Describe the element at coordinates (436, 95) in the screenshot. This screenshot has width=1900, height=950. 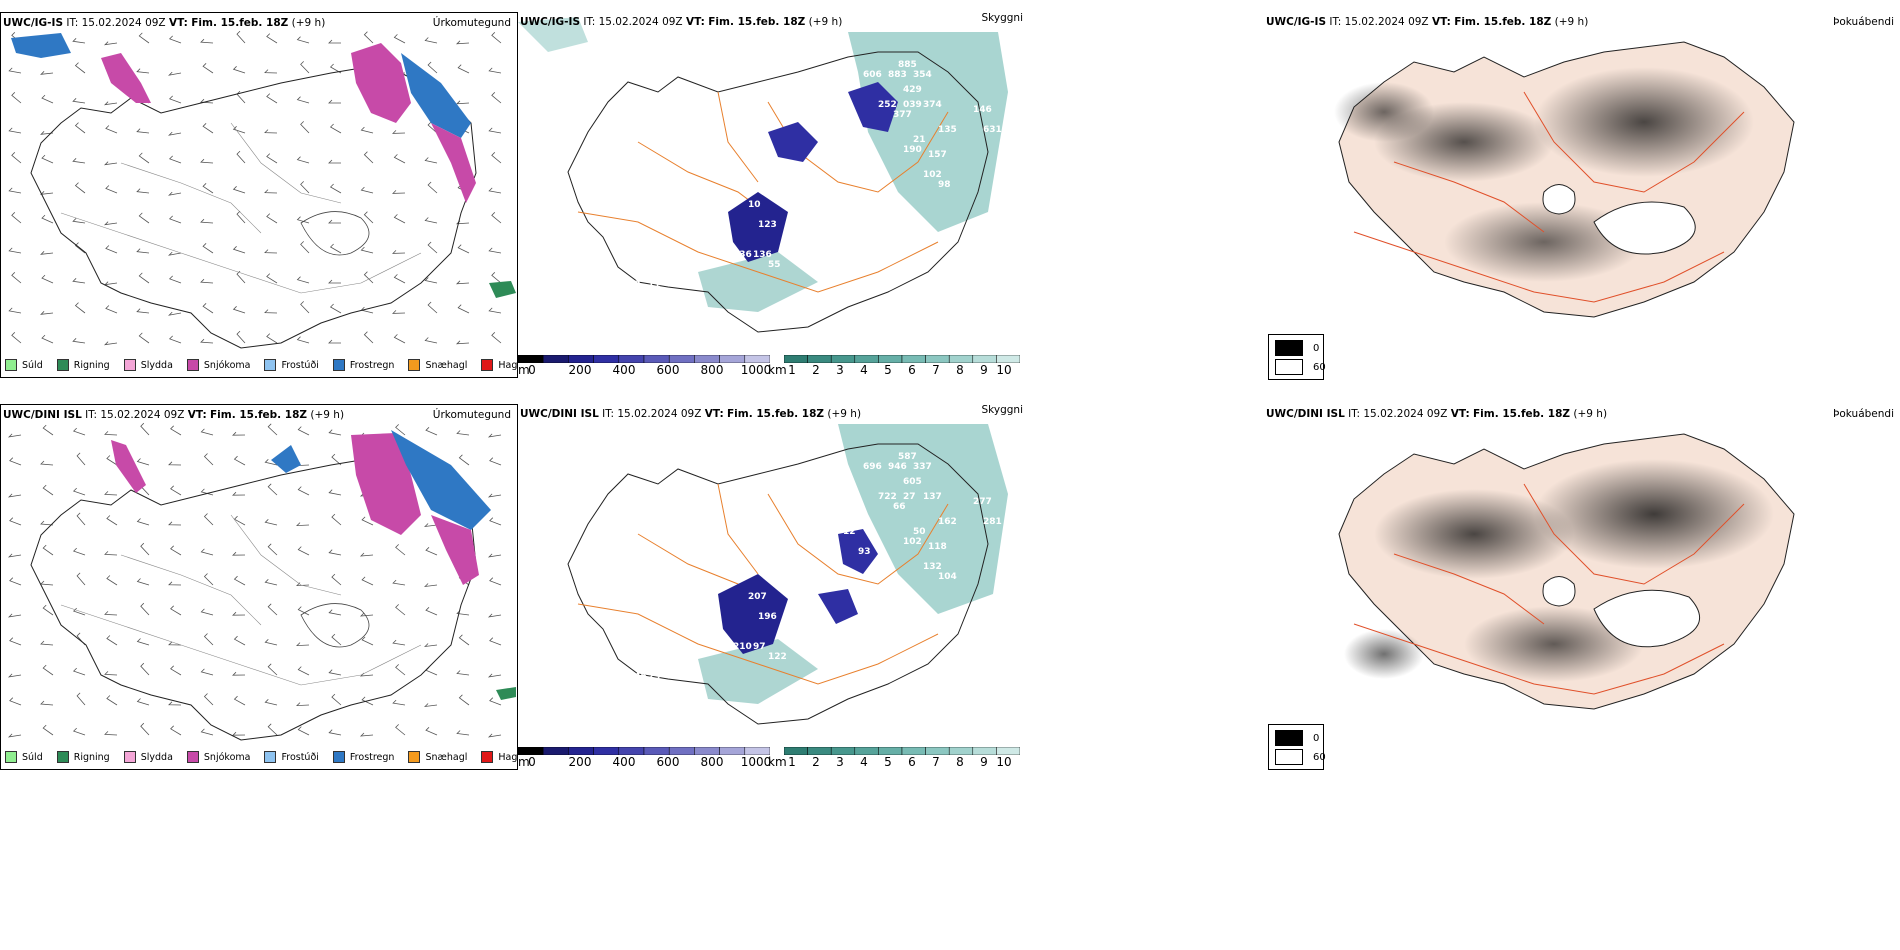
I see `freezing-rain-area-north` at that location.